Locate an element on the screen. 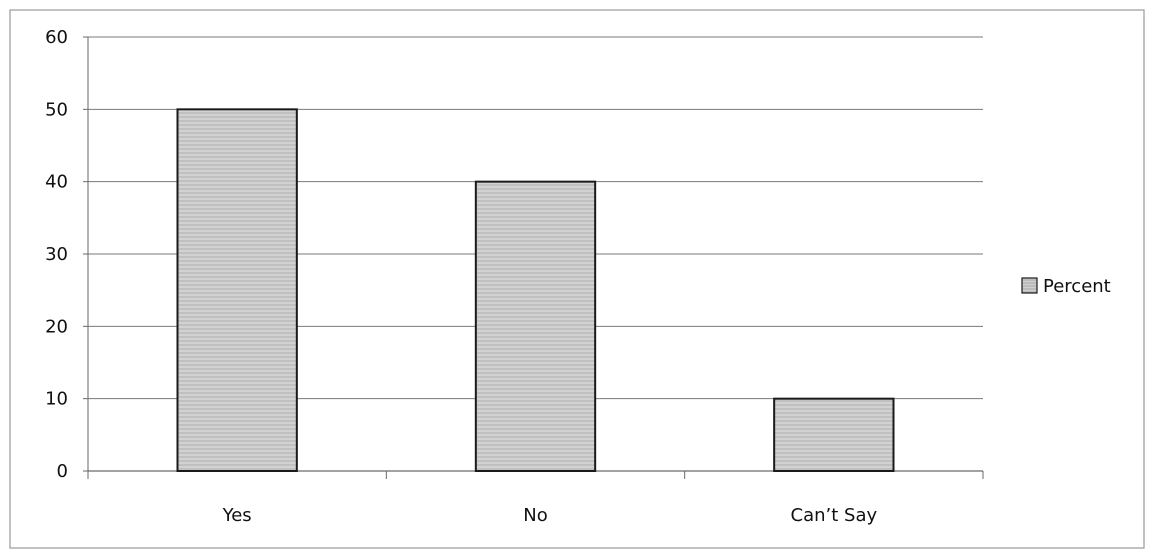 This screenshot has width=1151, height=554. y-tick-label: 40 is located at coordinates (56, 182).